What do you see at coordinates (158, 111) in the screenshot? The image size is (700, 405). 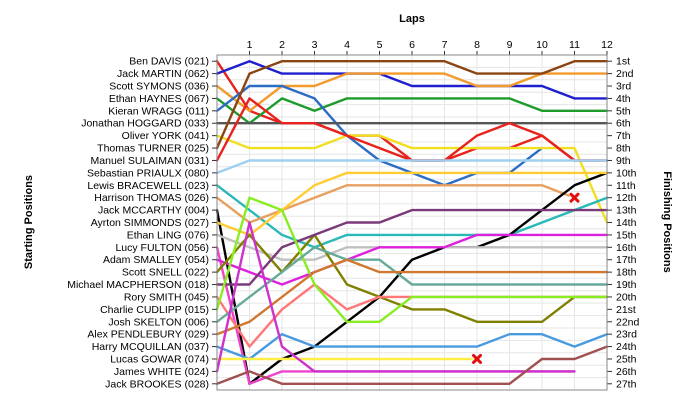 I see `driver-label: Kieran WRAGG (011)` at bounding box center [158, 111].